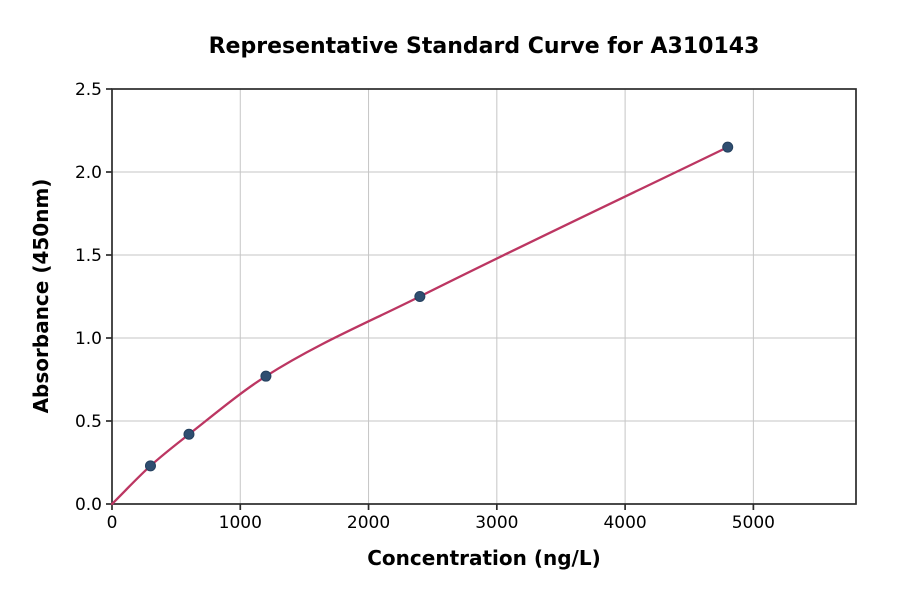 The image size is (900, 594). I want to click on svg-text: 2.0, so click(88, 173).